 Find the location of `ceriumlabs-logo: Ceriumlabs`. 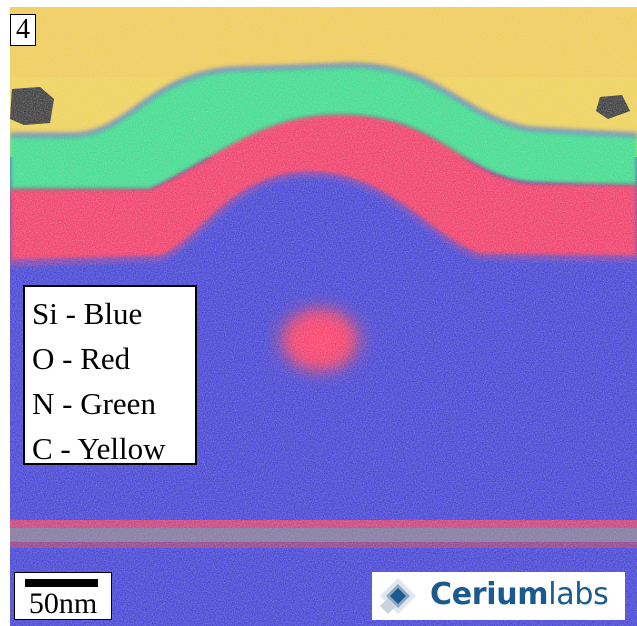

ceriumlabs-logo: Ceriumlabs is located at coordinates (498, 596).